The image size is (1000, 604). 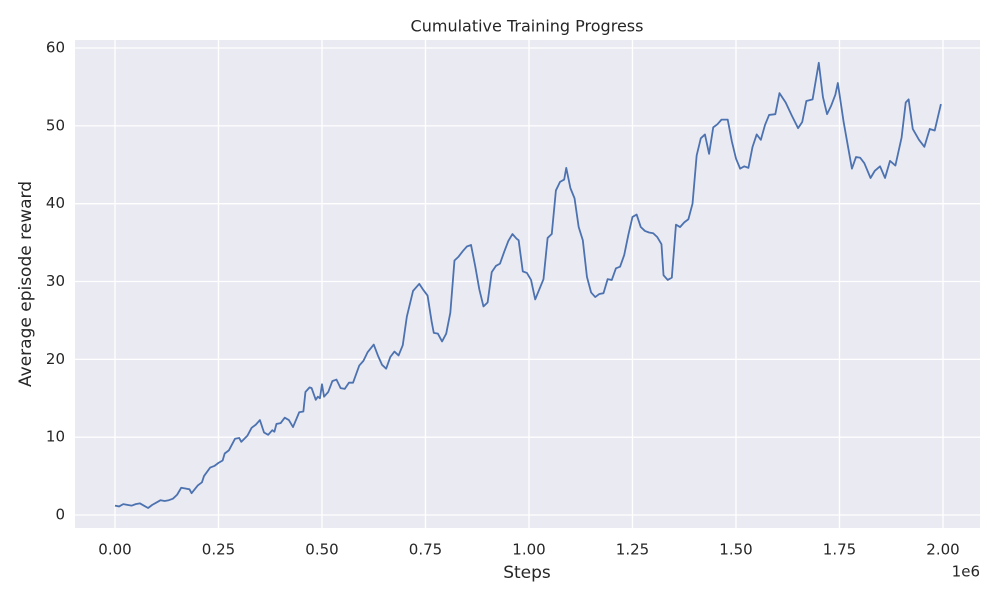 What do you see at coordinates (55, 359) in the screenshot?
I see `y-tick-label: 20` at bounding box center [55, 359].